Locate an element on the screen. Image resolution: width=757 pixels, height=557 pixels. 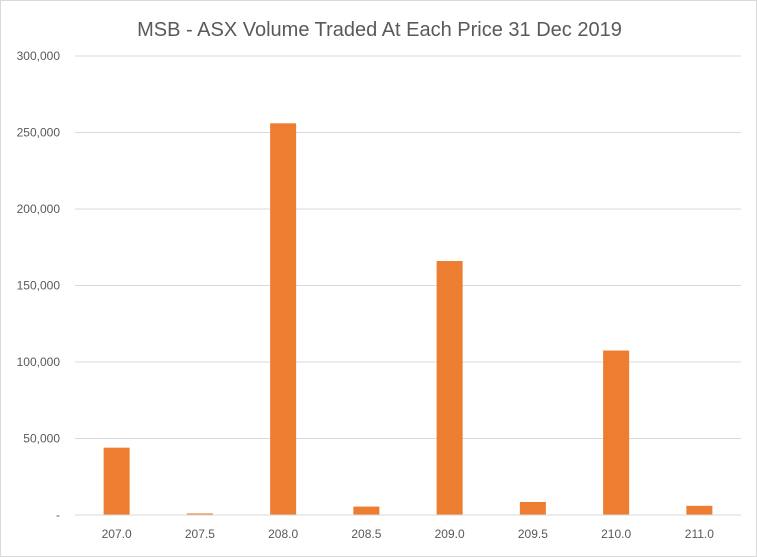
bar-207.0 is located at coordinates (116, 481).